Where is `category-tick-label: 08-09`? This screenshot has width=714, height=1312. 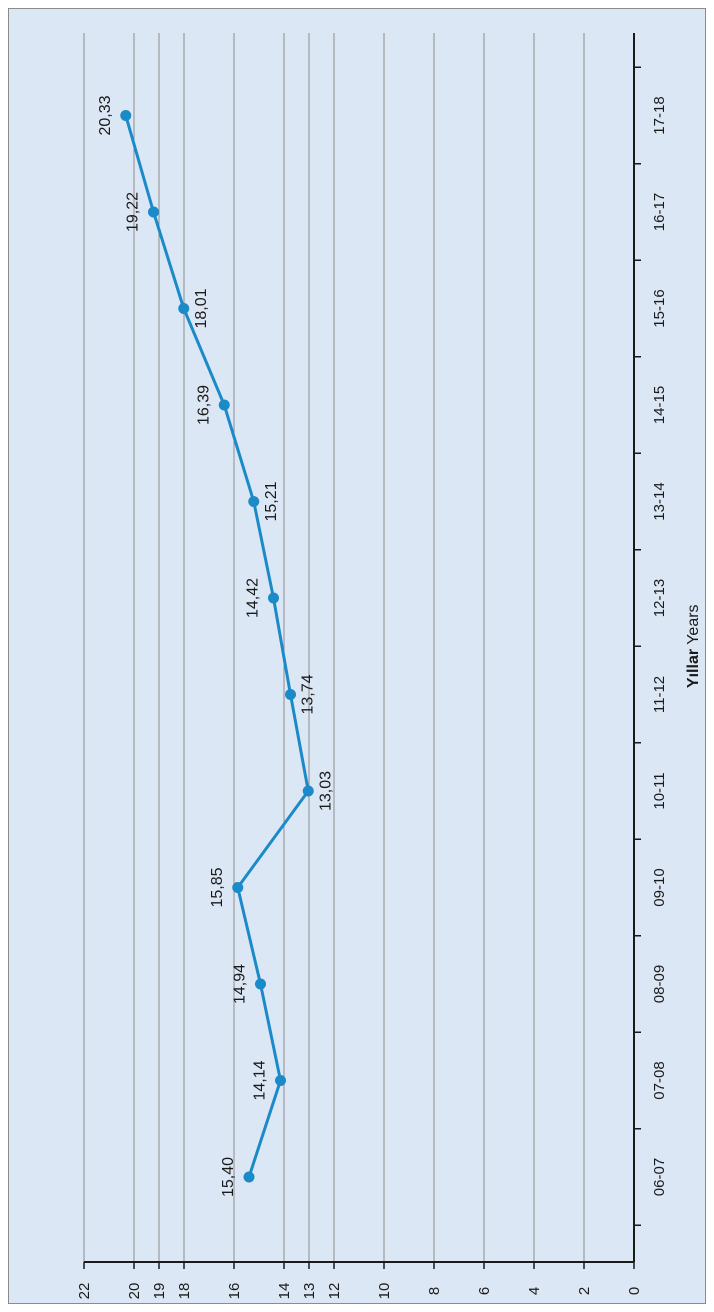
category-tick-label: 08-09 is located at coordinates (659, 984).